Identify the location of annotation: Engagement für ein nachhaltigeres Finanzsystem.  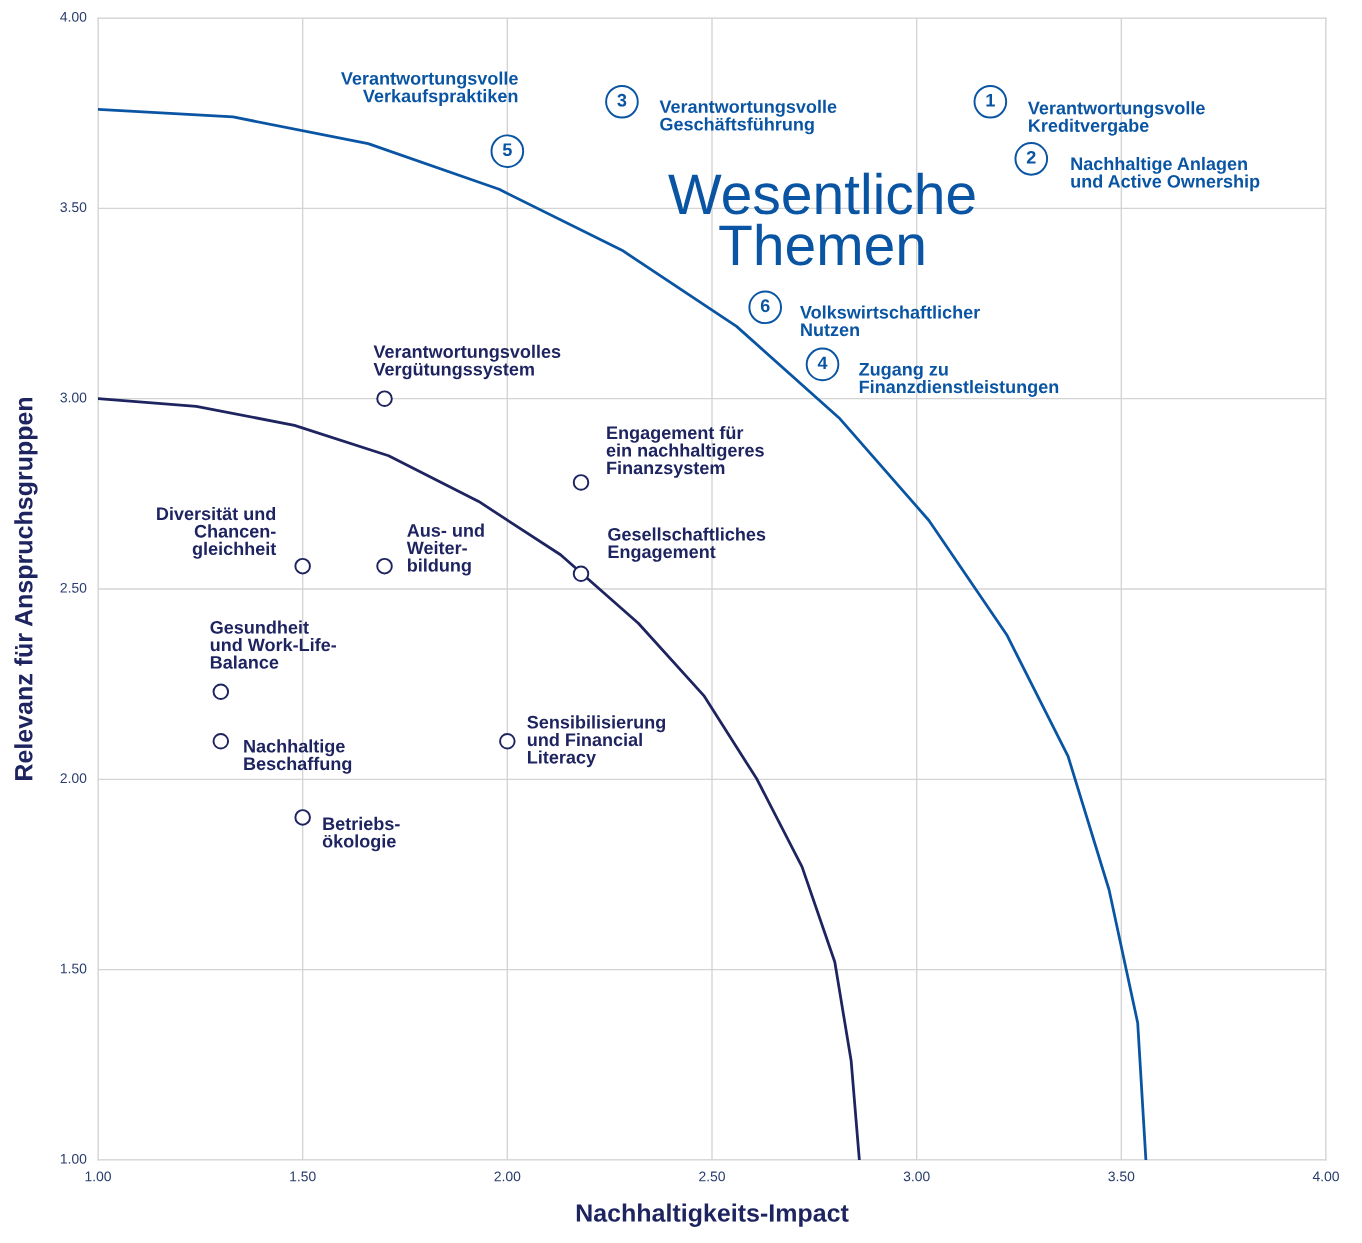
(685, 451).